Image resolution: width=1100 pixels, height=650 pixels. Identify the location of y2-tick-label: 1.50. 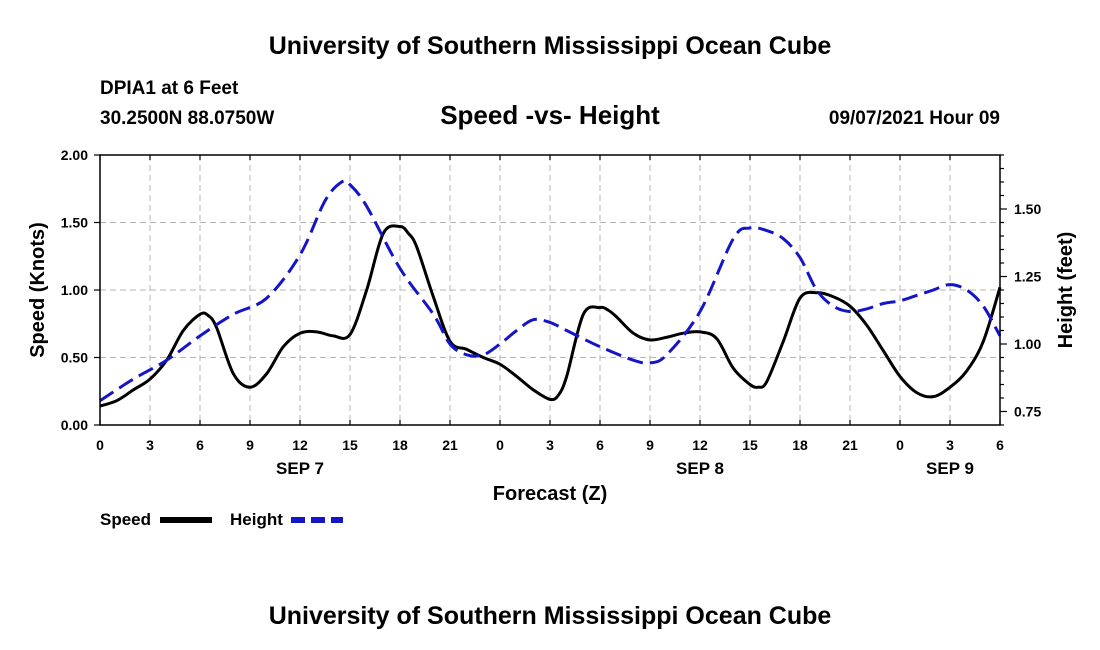
(1027, 209).